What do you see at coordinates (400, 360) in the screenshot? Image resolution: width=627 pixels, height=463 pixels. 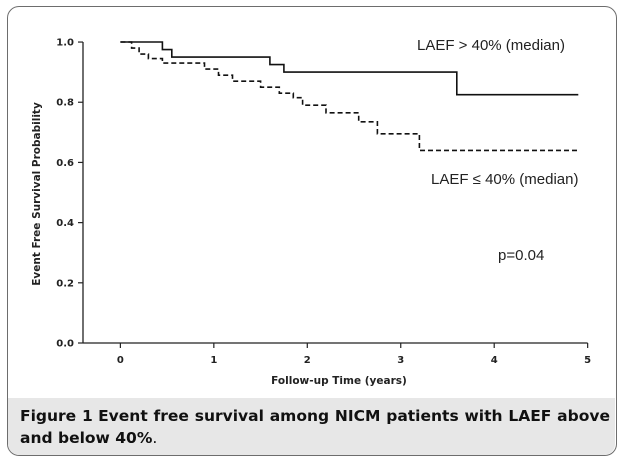 I see `x-tick-label: 3` at bounding box center [400, 360].